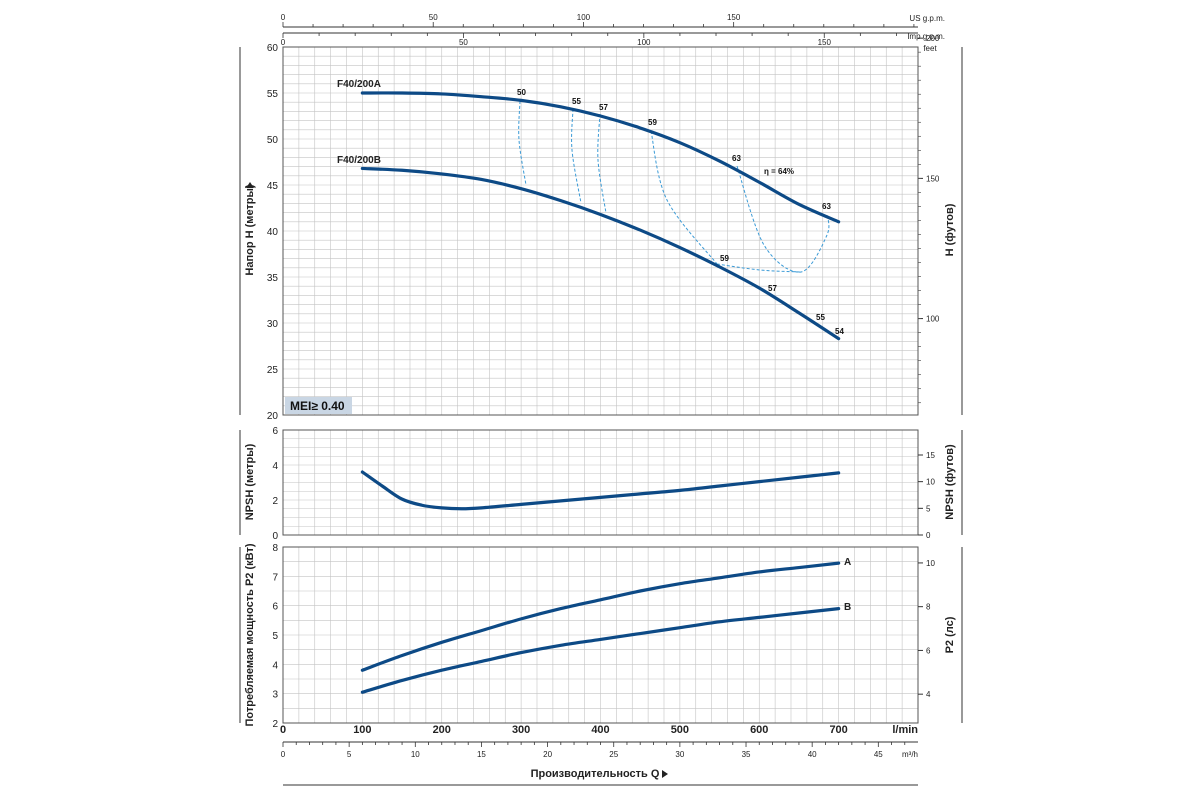  What do you see at coordinates (275, 665) in the screenshot?
I see `power-ytick-label: 4` at bounding box center [275, 665].